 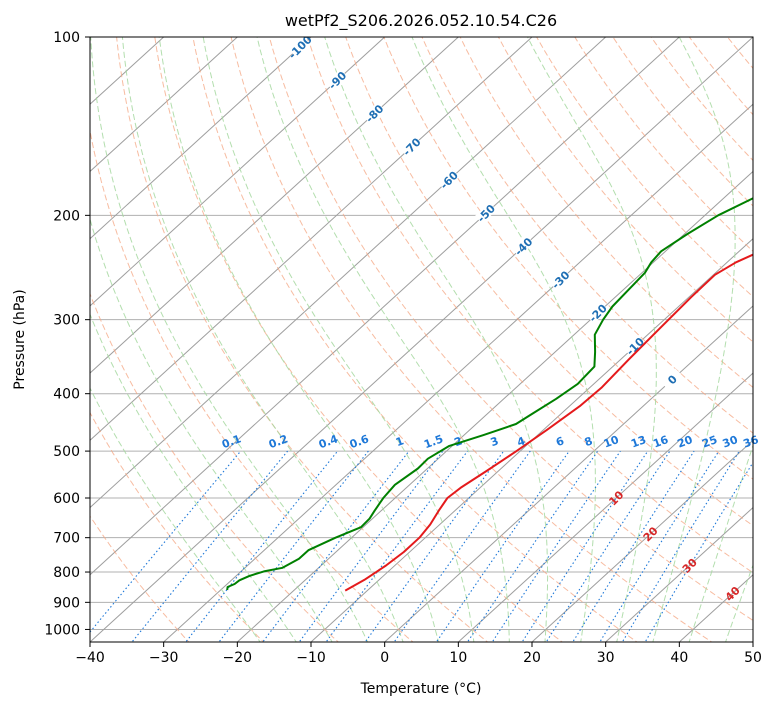 What do you see at coordinates (66, 603) in the screenshot?
I see `y-tick-label: 900` at bounding box center [66, 603].